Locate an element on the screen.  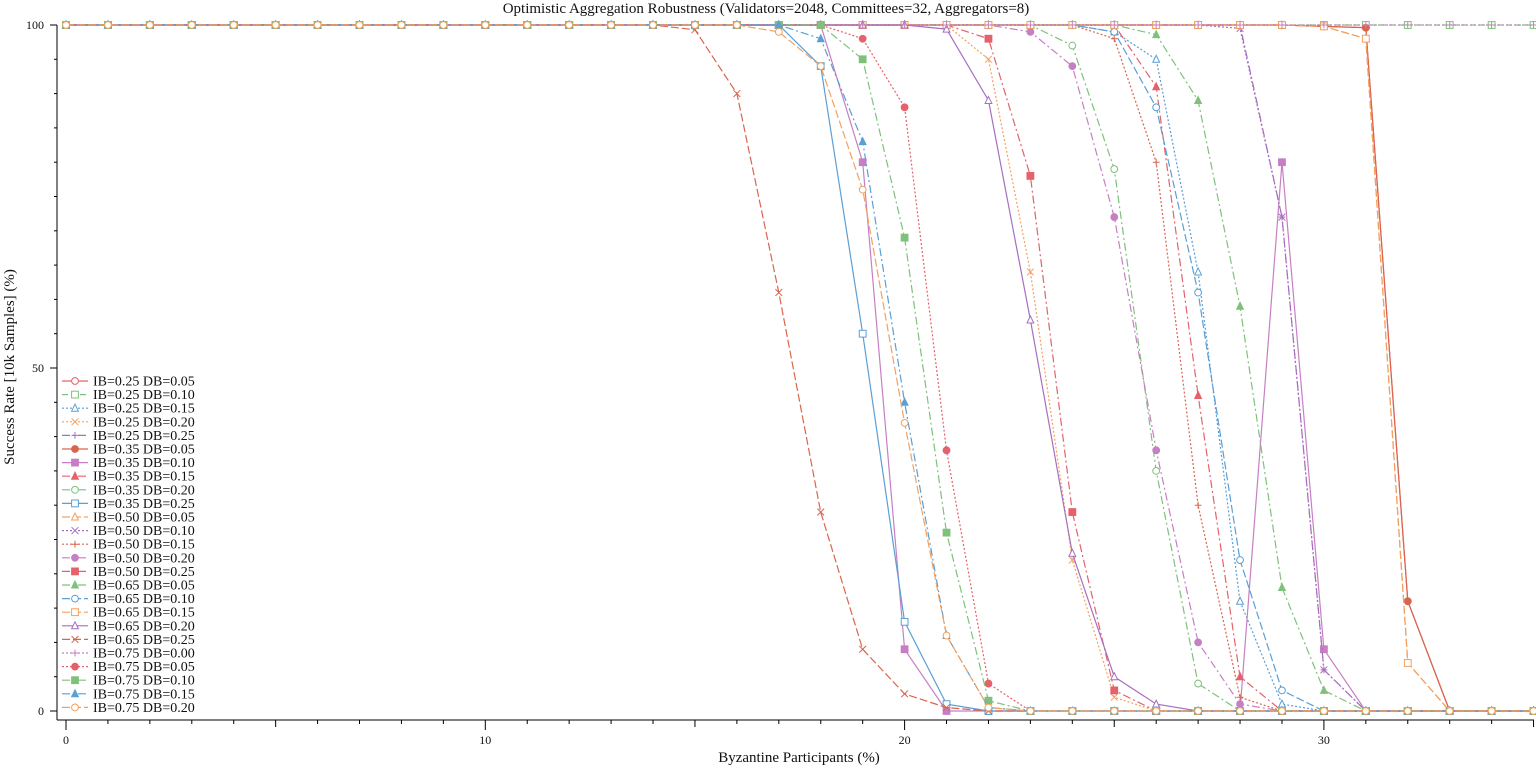
legend-label: IB=0.35 DB=0.20 is located at coordinates (144, 490).